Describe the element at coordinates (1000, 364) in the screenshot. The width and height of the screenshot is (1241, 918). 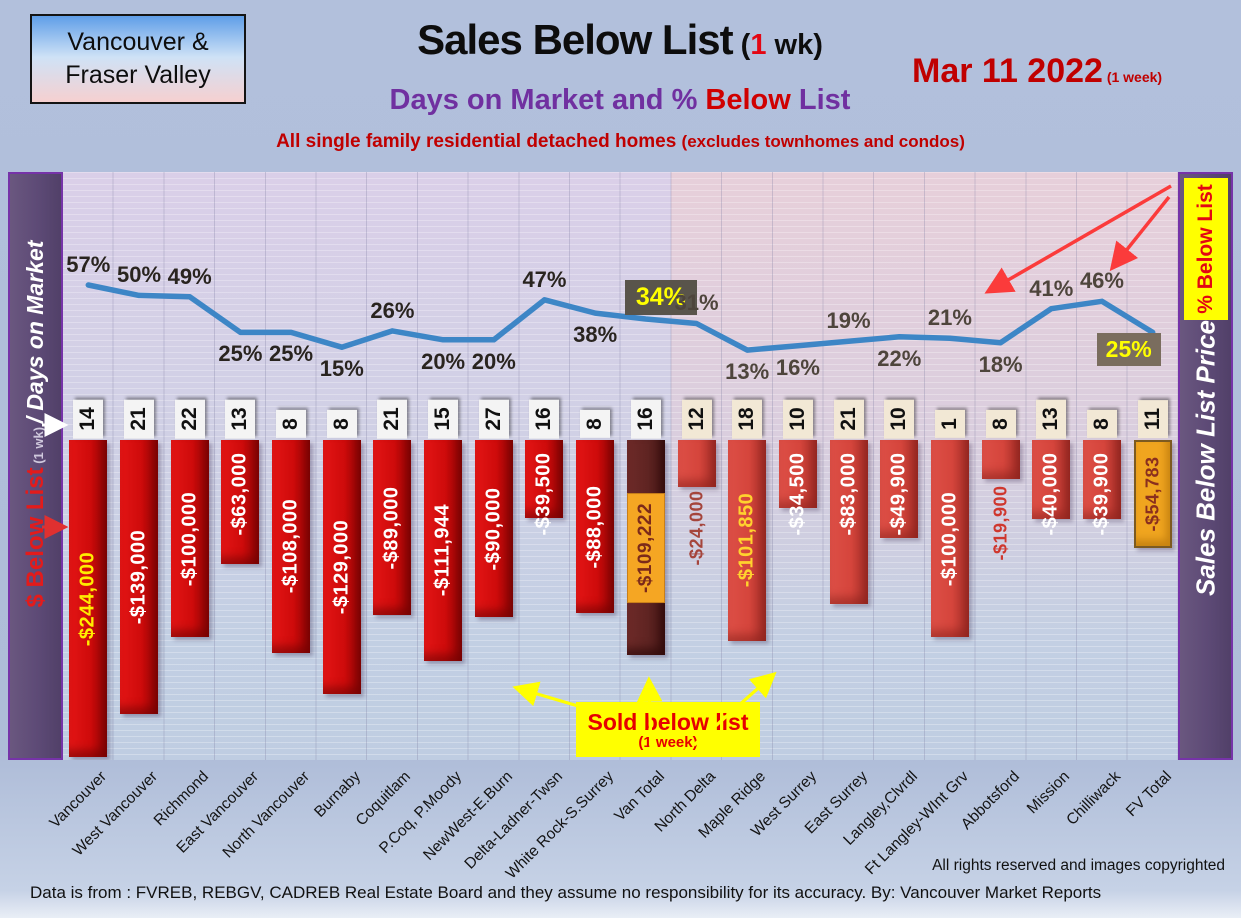
I see `pct-point-label: 18%` at that location.